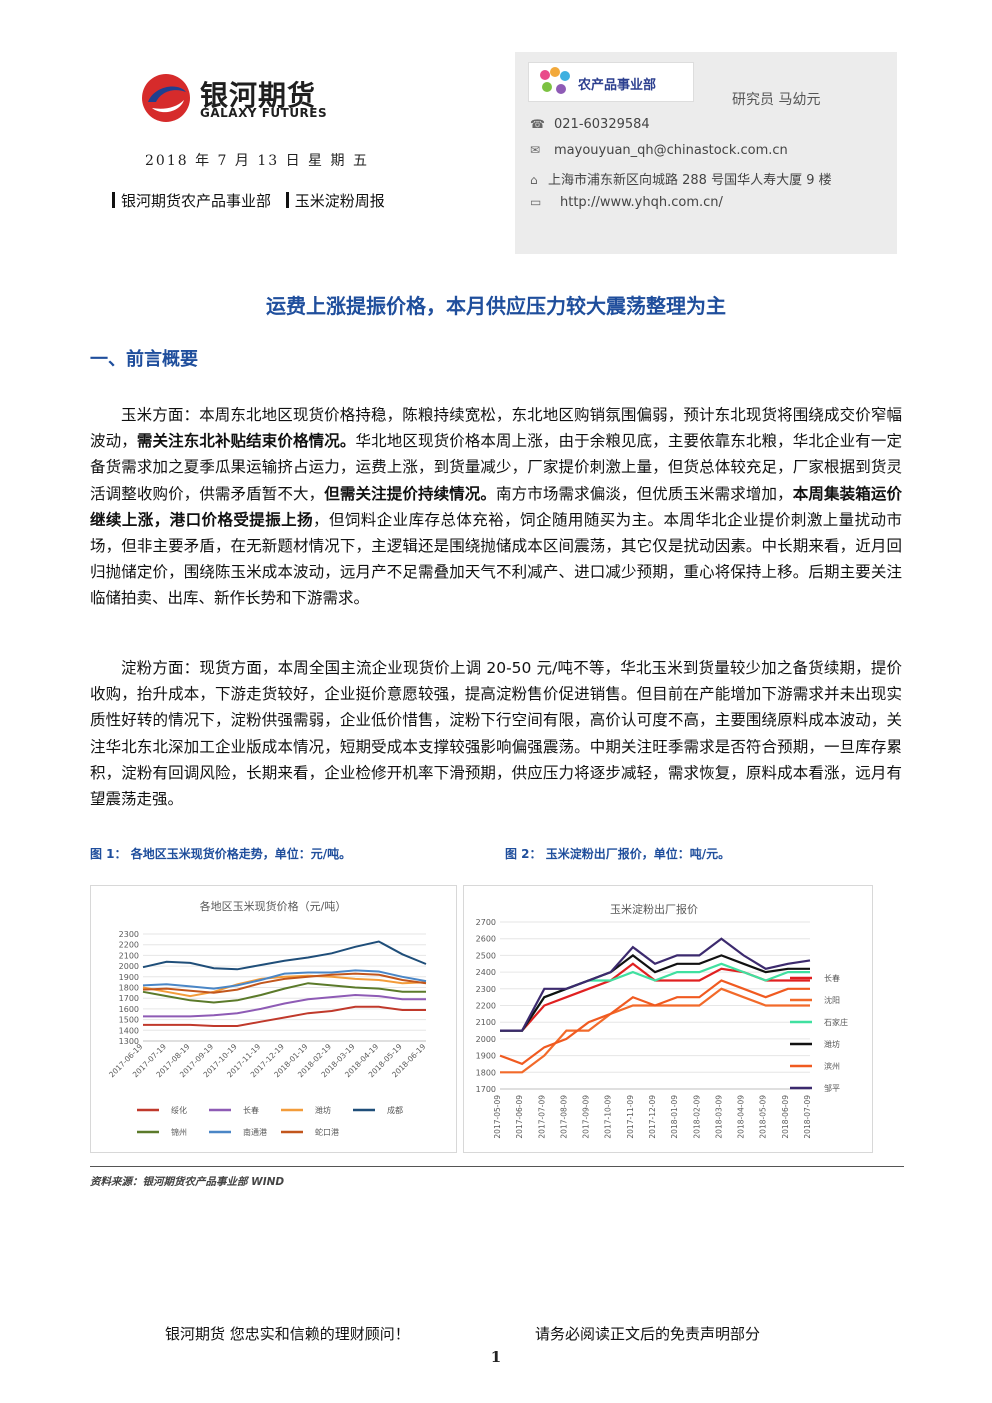 The image size is (992, 1403). What do you see at coordinates (273, 906) in the screenshot?
I see `chart-title: 各地区玉米现货价格（元/吨）` at bounding box center [273, 906].